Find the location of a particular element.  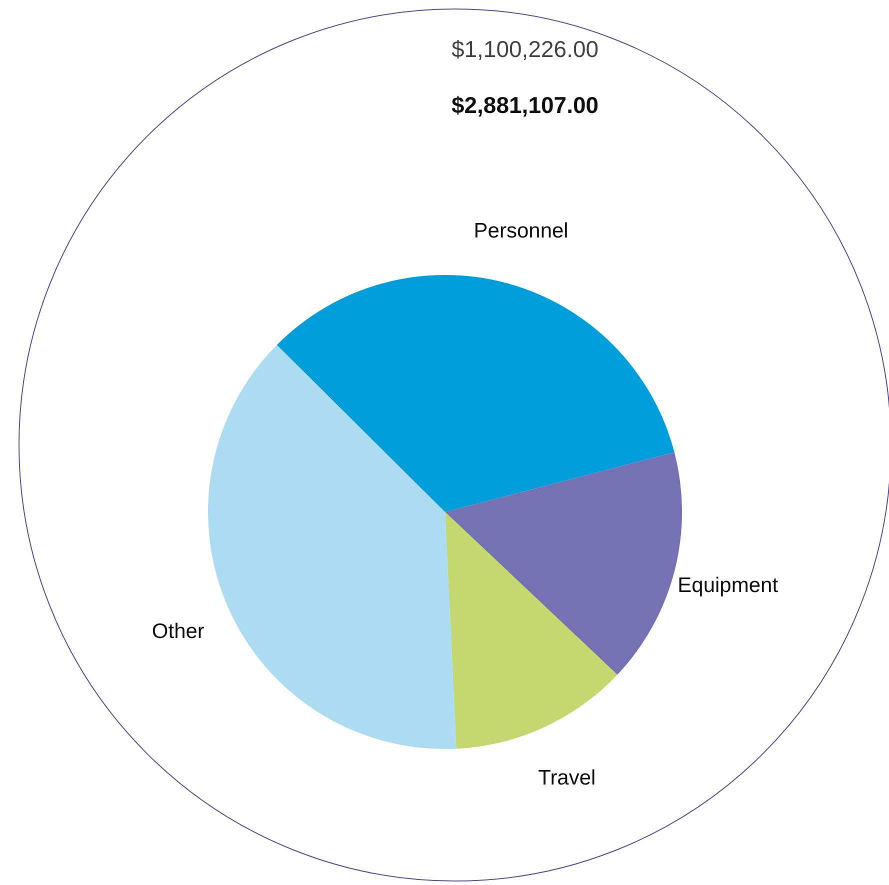

slice-label: Other is located at coordinates (178, 631).